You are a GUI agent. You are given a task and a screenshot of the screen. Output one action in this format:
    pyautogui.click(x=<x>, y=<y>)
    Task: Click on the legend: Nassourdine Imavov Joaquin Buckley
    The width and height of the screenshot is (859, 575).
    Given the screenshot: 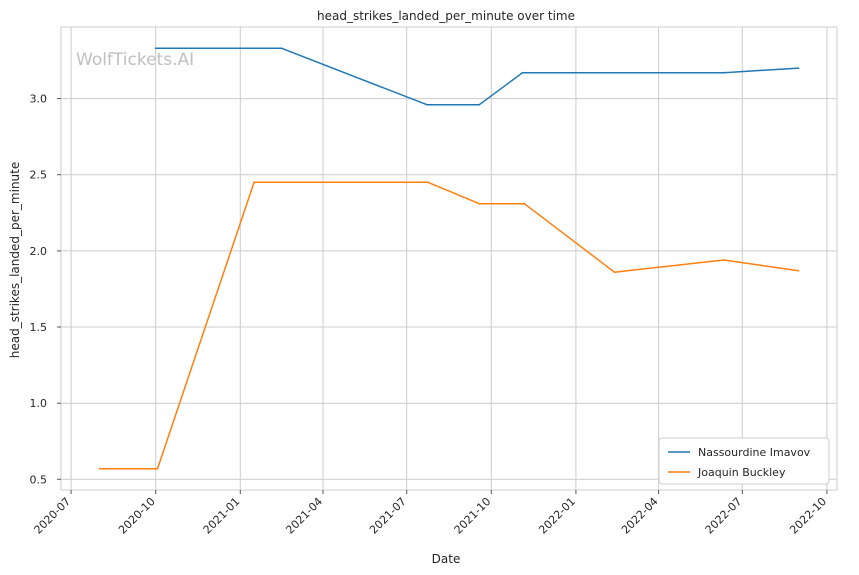 What is the action you would take?
    pyautogui.click(x=744, y=461)
    